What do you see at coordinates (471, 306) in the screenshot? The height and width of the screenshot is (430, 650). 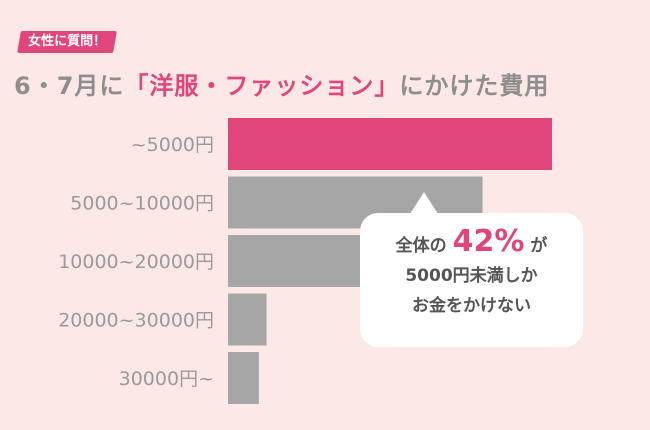 I see `callout-line3: お金をかけない` at bounding box center [471, 306].